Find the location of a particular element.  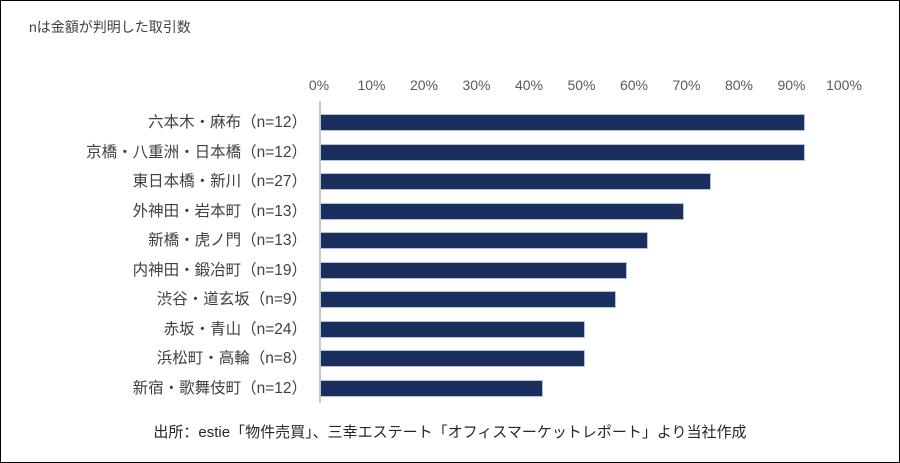

category-label: 東日本橋・新川（n=27） is located at coordinates (219, 181).